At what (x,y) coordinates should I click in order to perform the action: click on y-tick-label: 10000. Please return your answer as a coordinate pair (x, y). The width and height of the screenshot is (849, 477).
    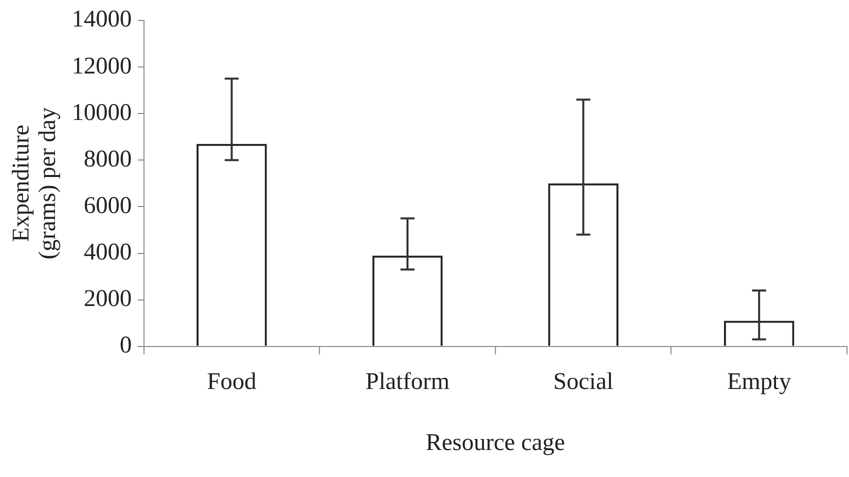
    Looking at the image, I should click on (102, 113).